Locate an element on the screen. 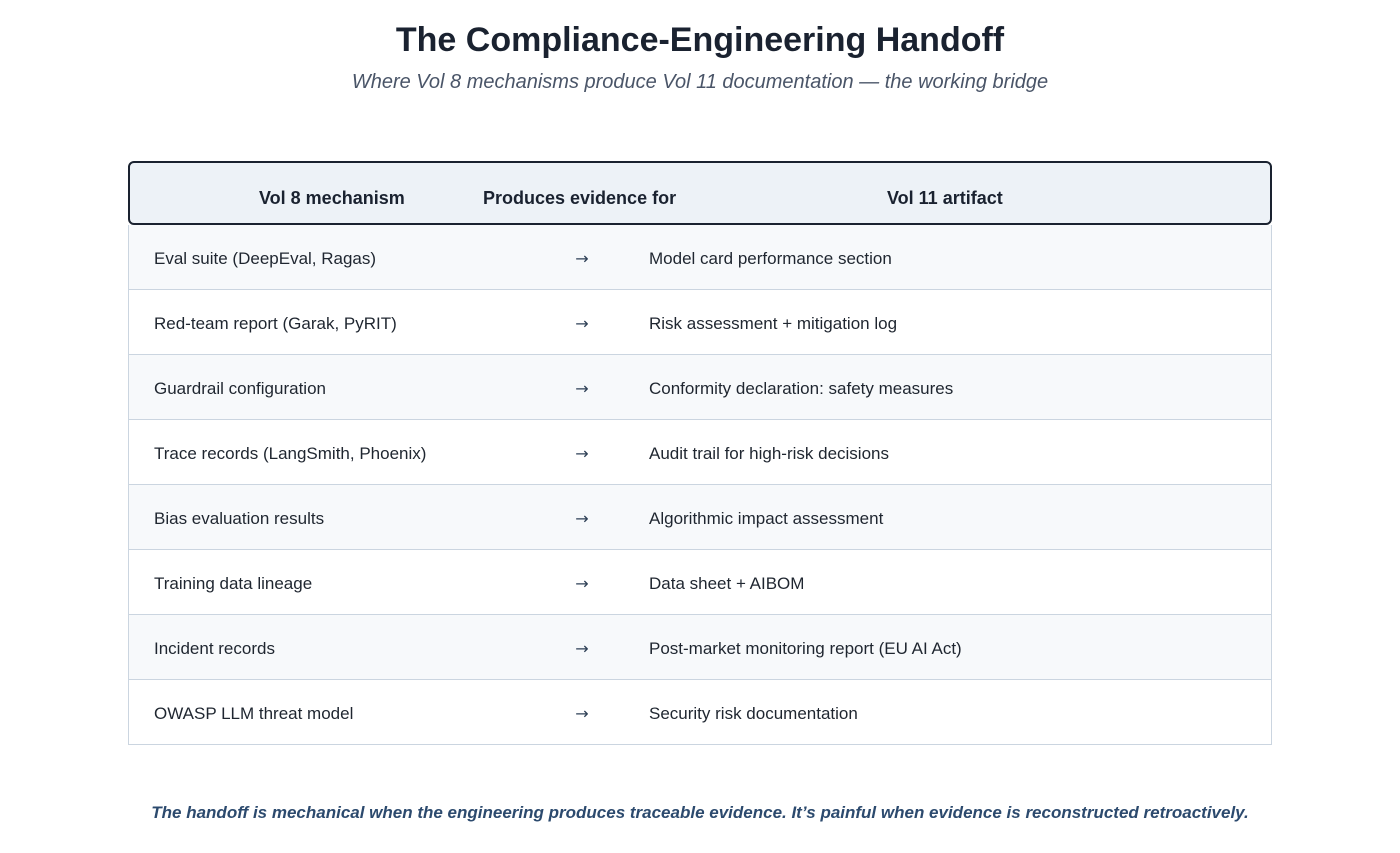 The image size is (1400, 853). artifact-cell: Security risk documentation is located at coordinates (753, 713).